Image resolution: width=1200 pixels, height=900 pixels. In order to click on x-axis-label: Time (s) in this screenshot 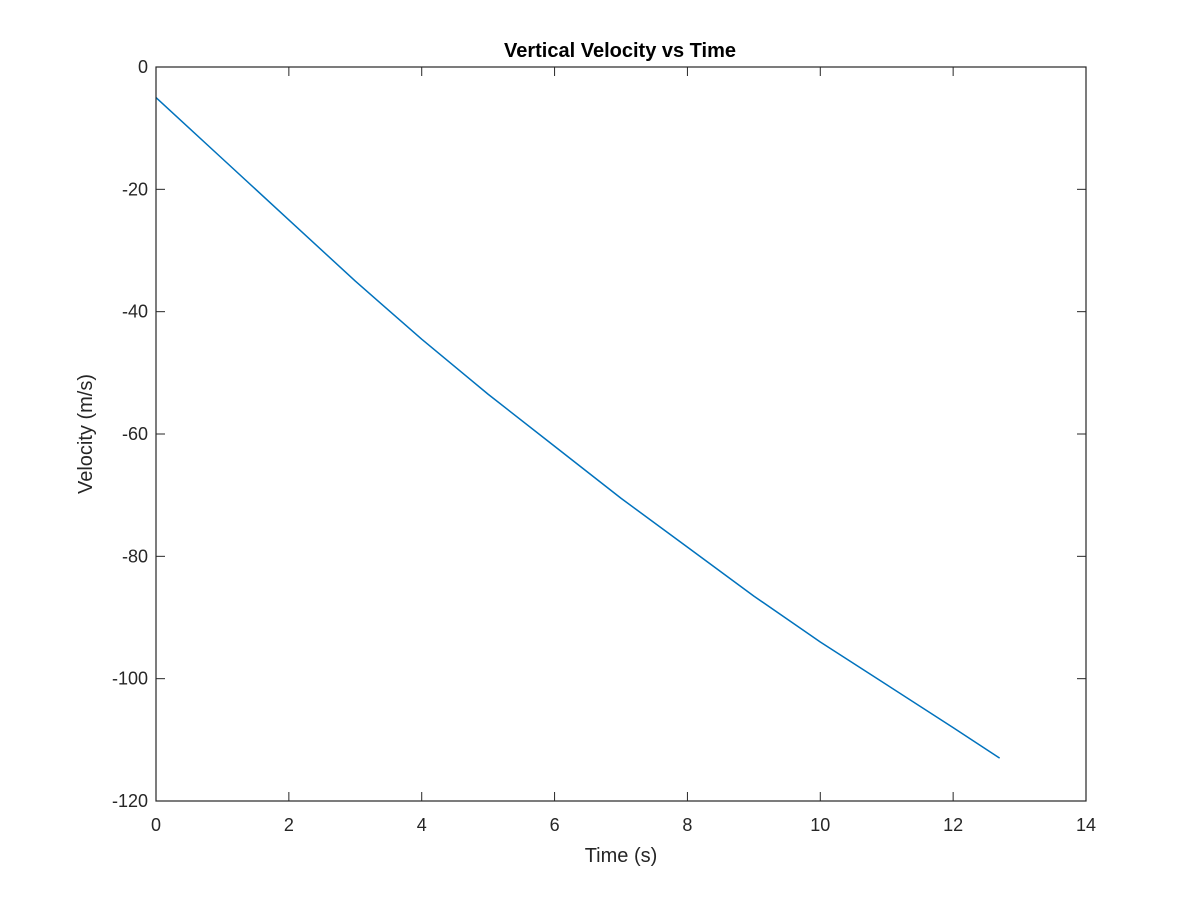, I will do `click(621, 856)`.